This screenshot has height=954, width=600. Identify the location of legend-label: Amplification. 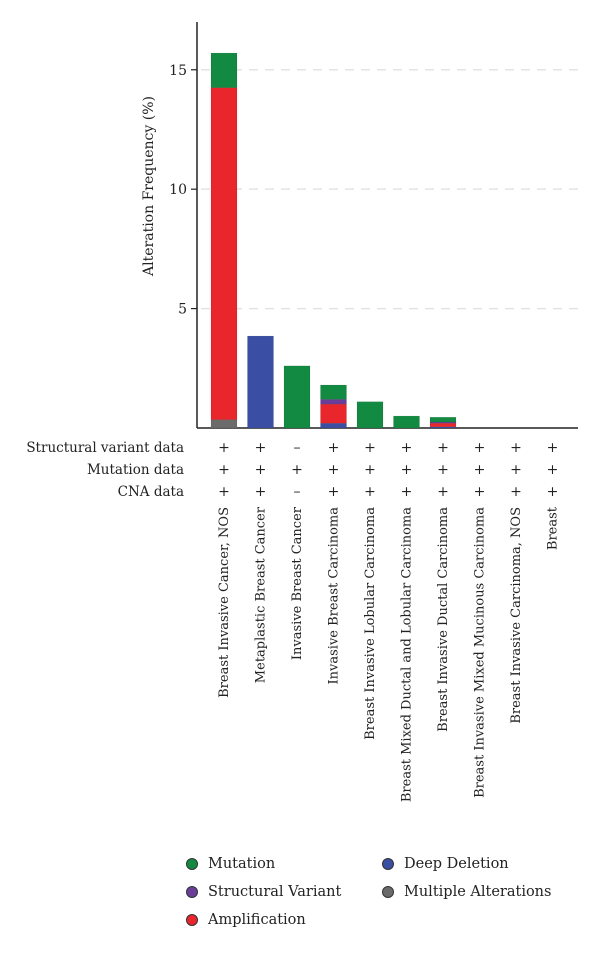
(257, 920).